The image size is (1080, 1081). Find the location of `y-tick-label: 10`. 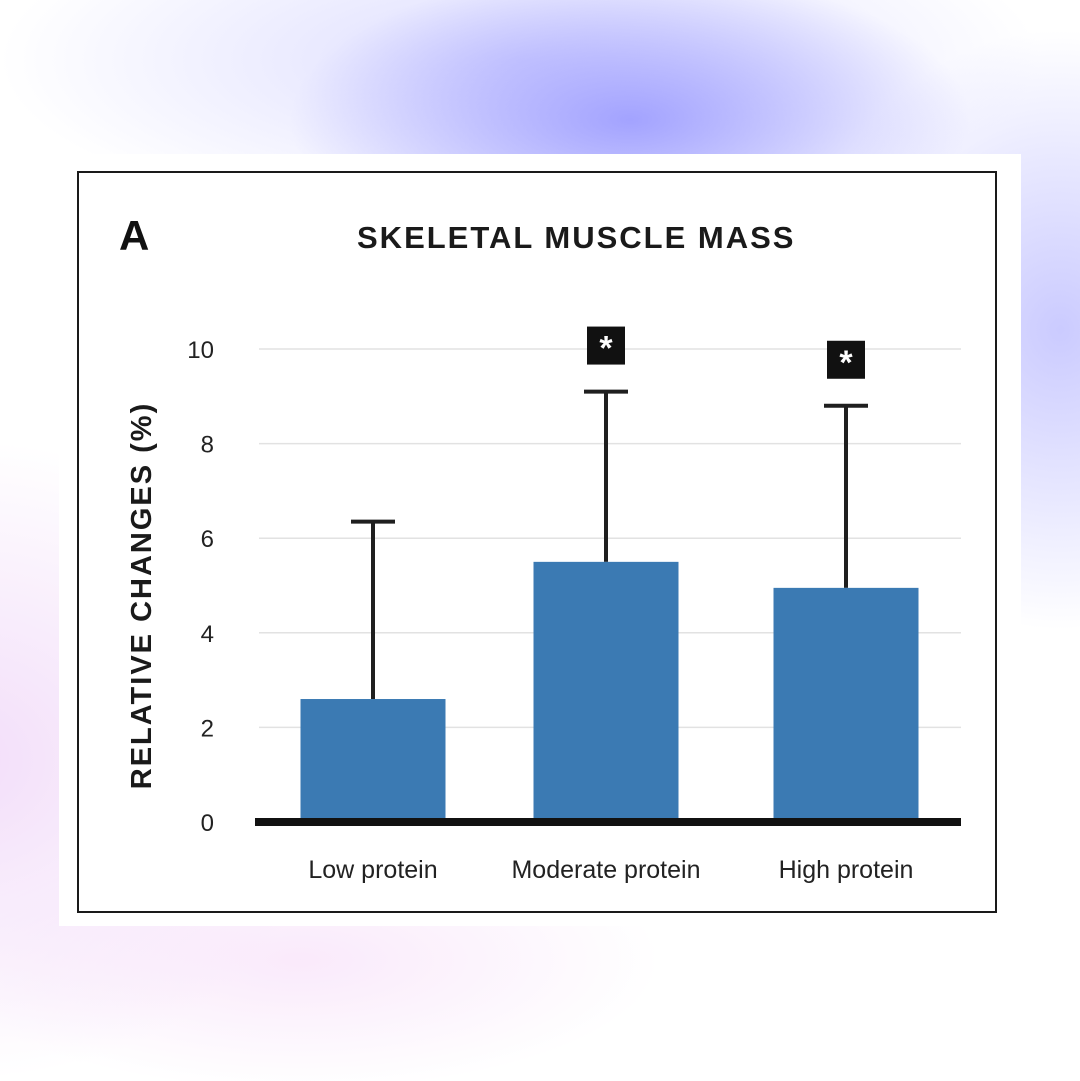

y-tick-label: 10 is located at coordinates (200, 350).